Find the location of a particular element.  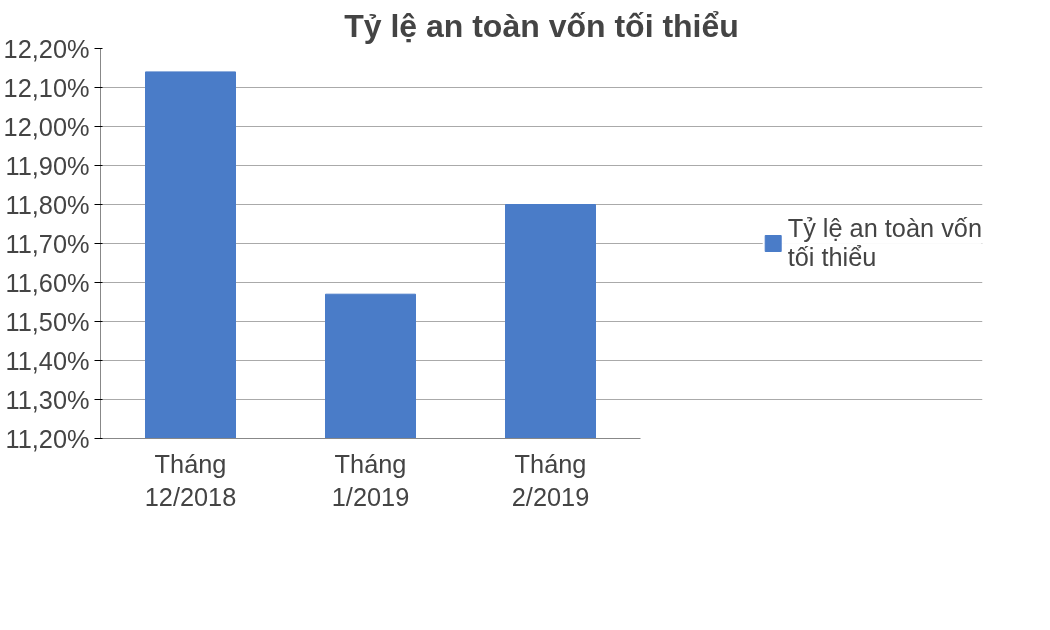

y-tick-label: 11,40% is located at coordinates (47, 360).